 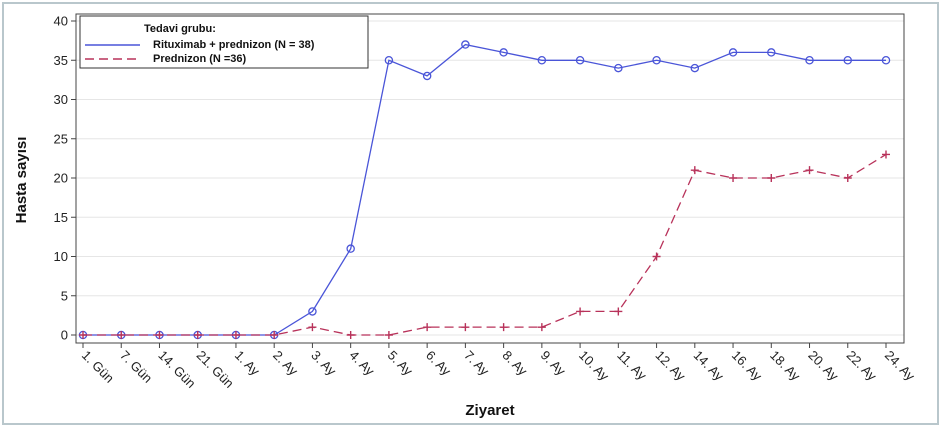 I want to click on x-tick-label: 16. Ay, so click(x=747, y=366).